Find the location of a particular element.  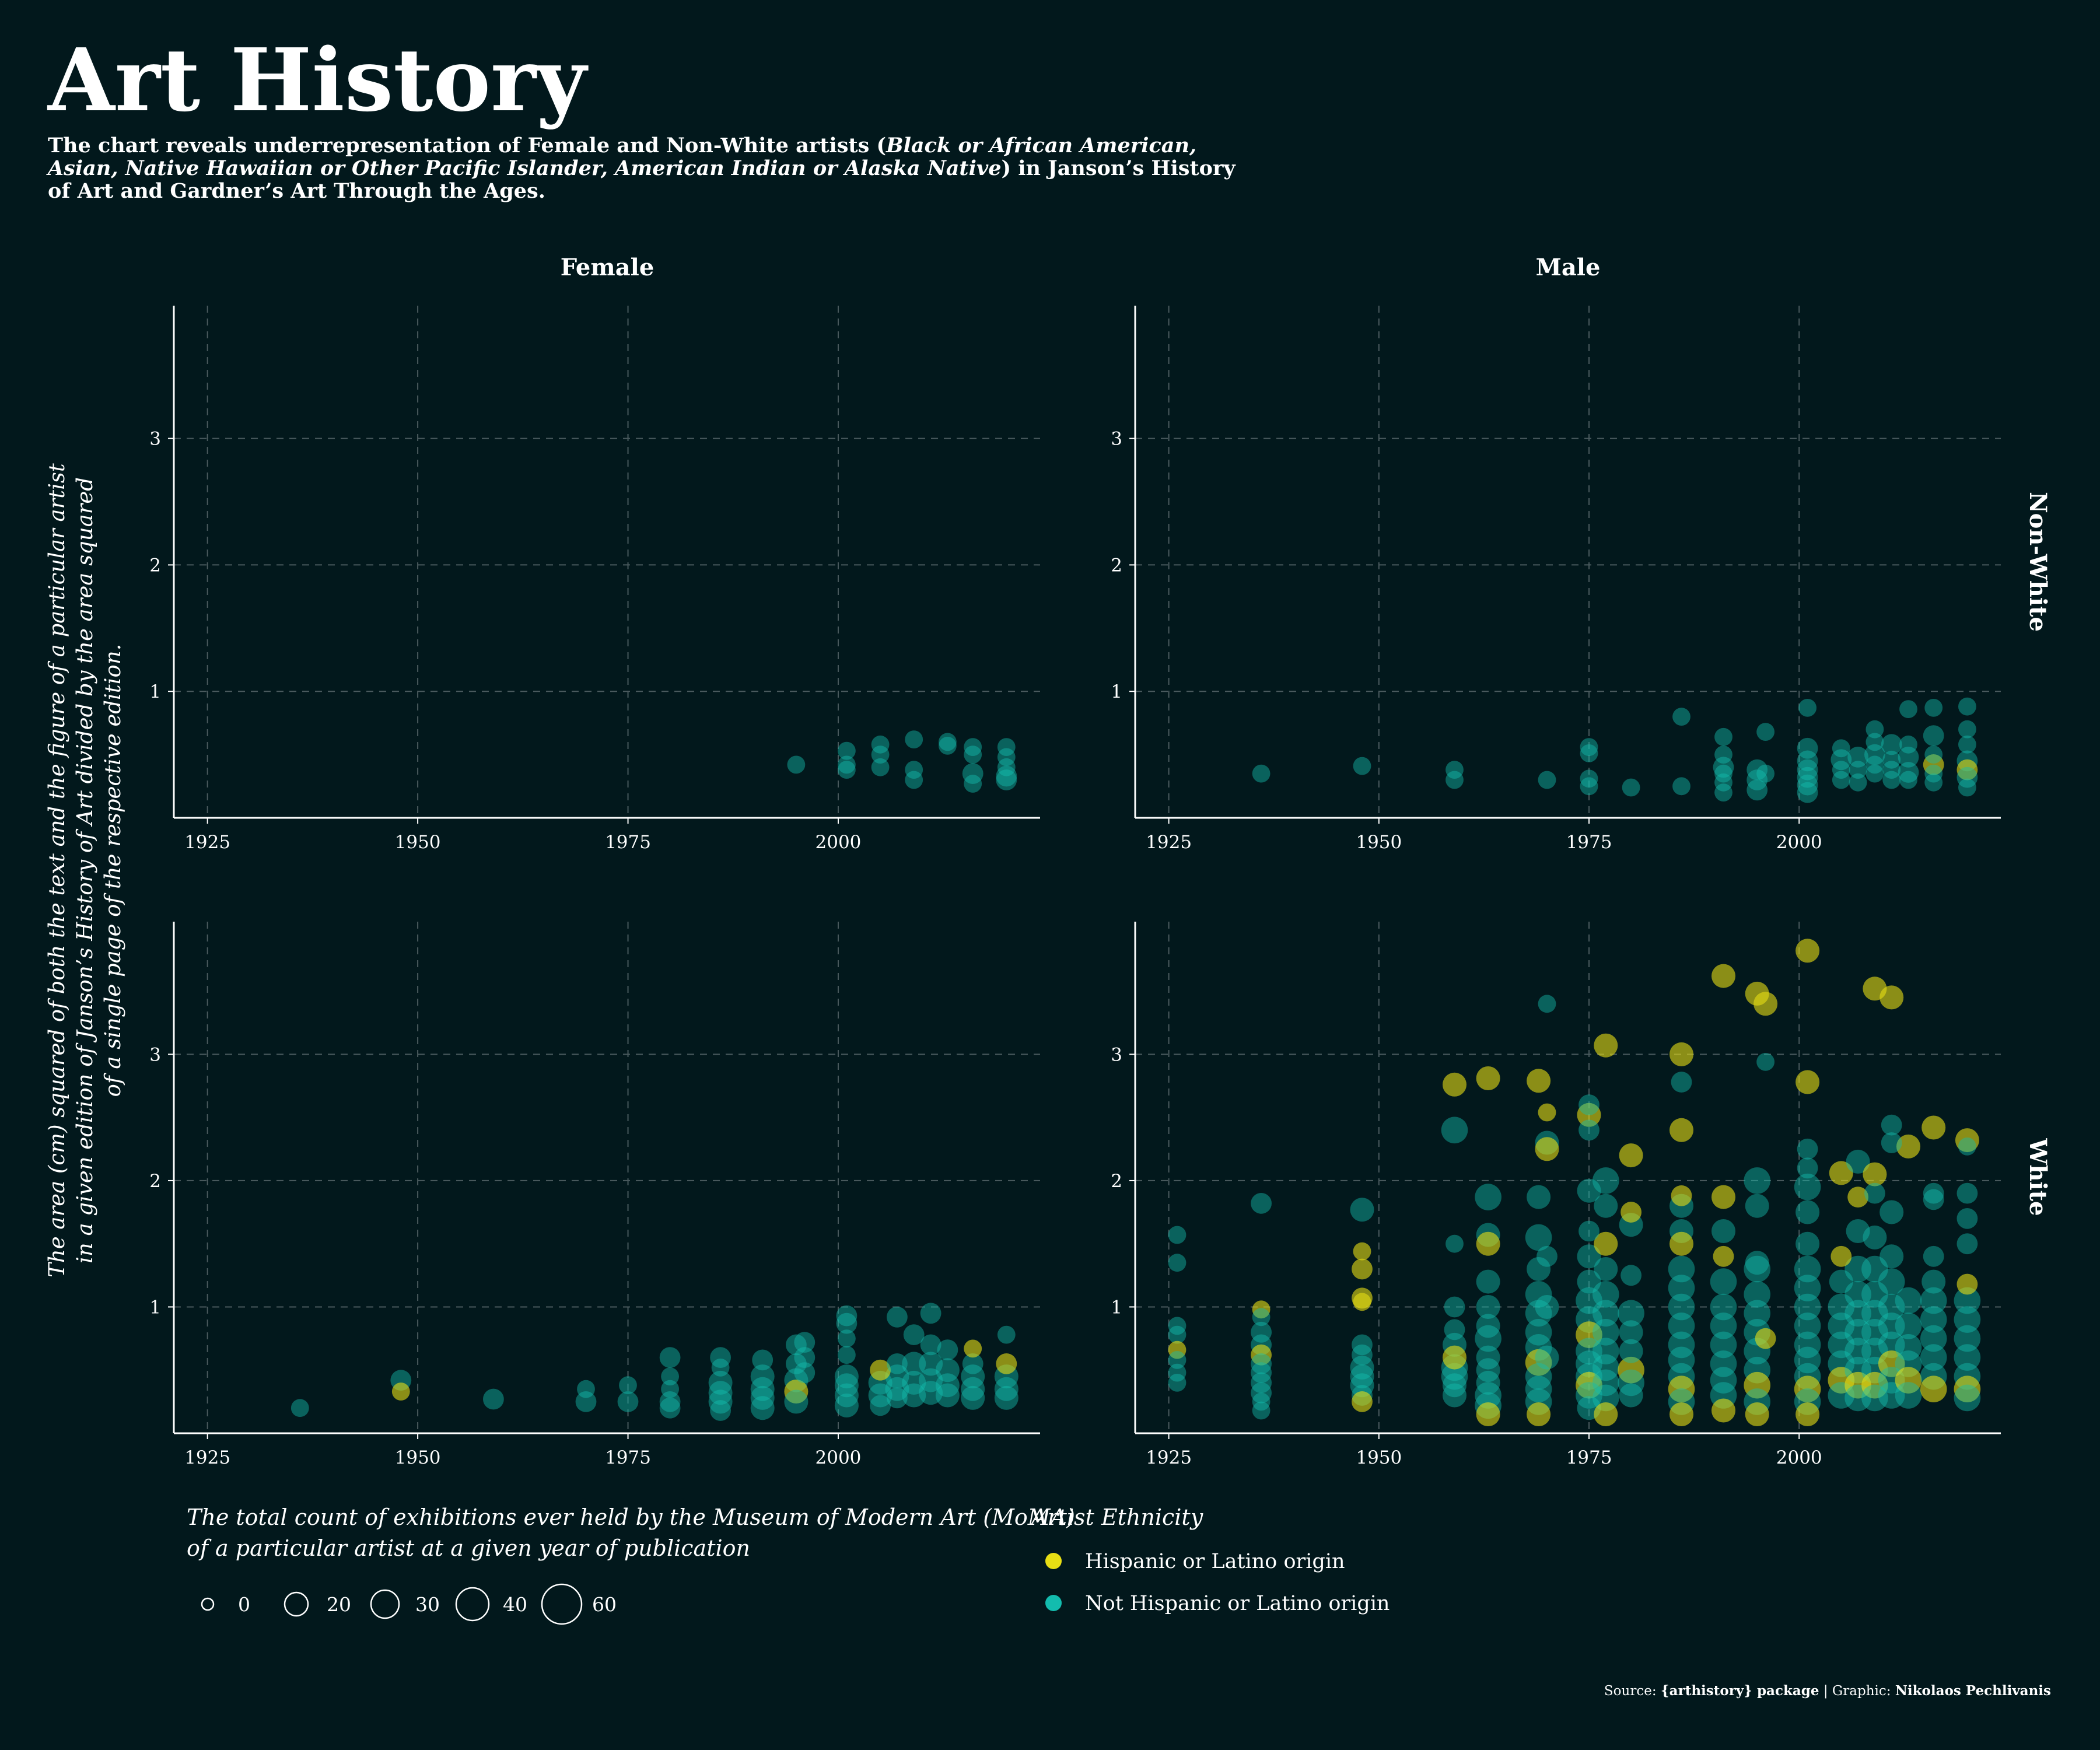

facet-label-male: Male is located at coordinates (1568, 267).